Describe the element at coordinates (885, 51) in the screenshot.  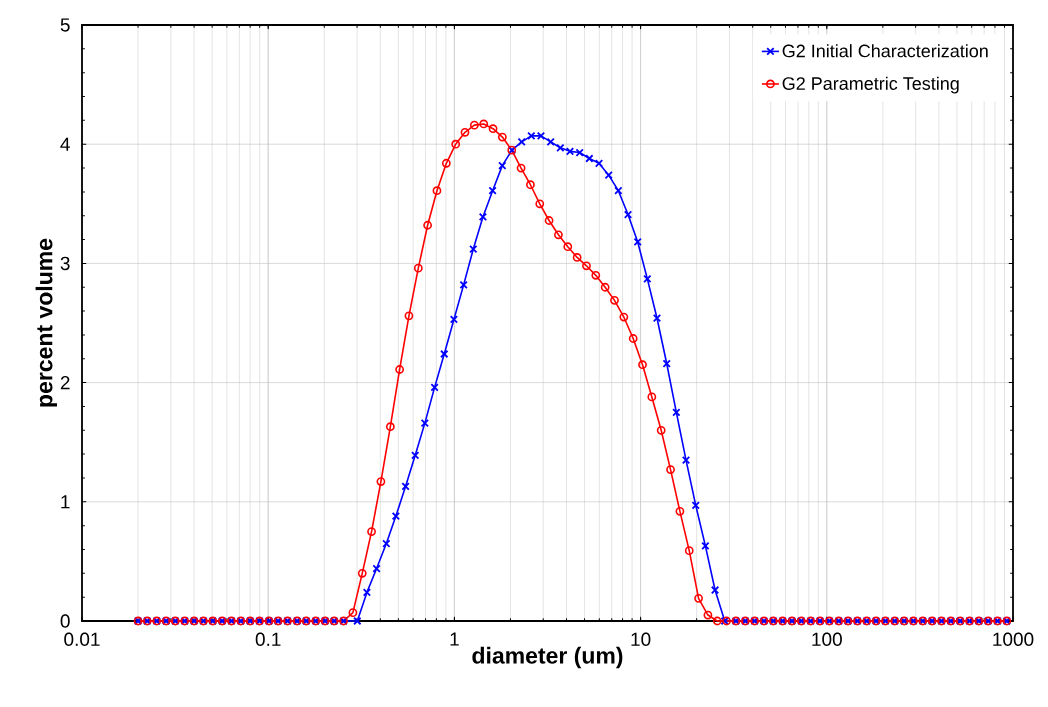
I see `legend-label: G2 Initial Characterization` at that location.